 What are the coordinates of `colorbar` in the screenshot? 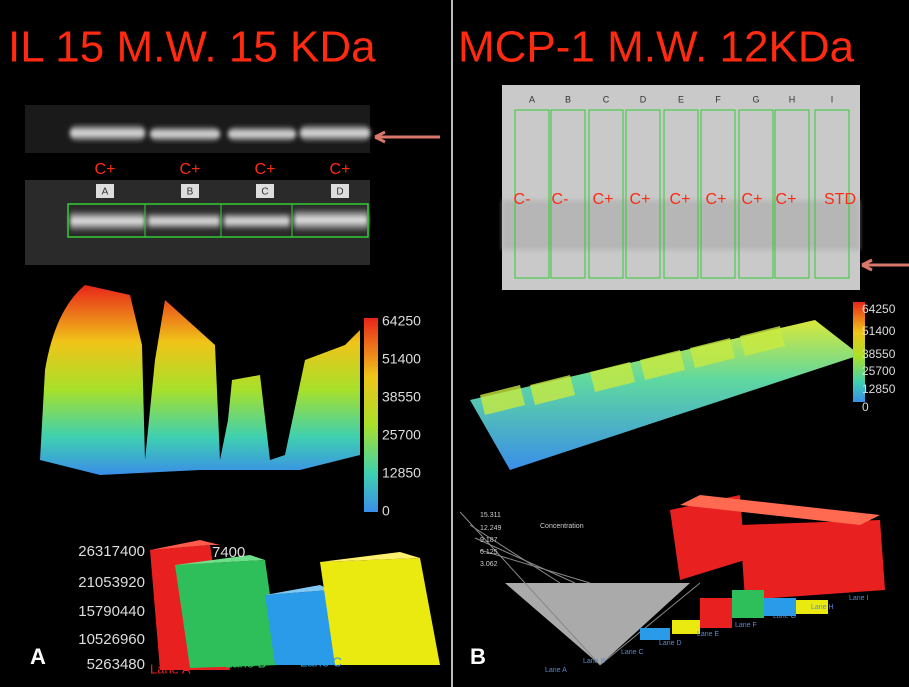 It's located at (371, 415).